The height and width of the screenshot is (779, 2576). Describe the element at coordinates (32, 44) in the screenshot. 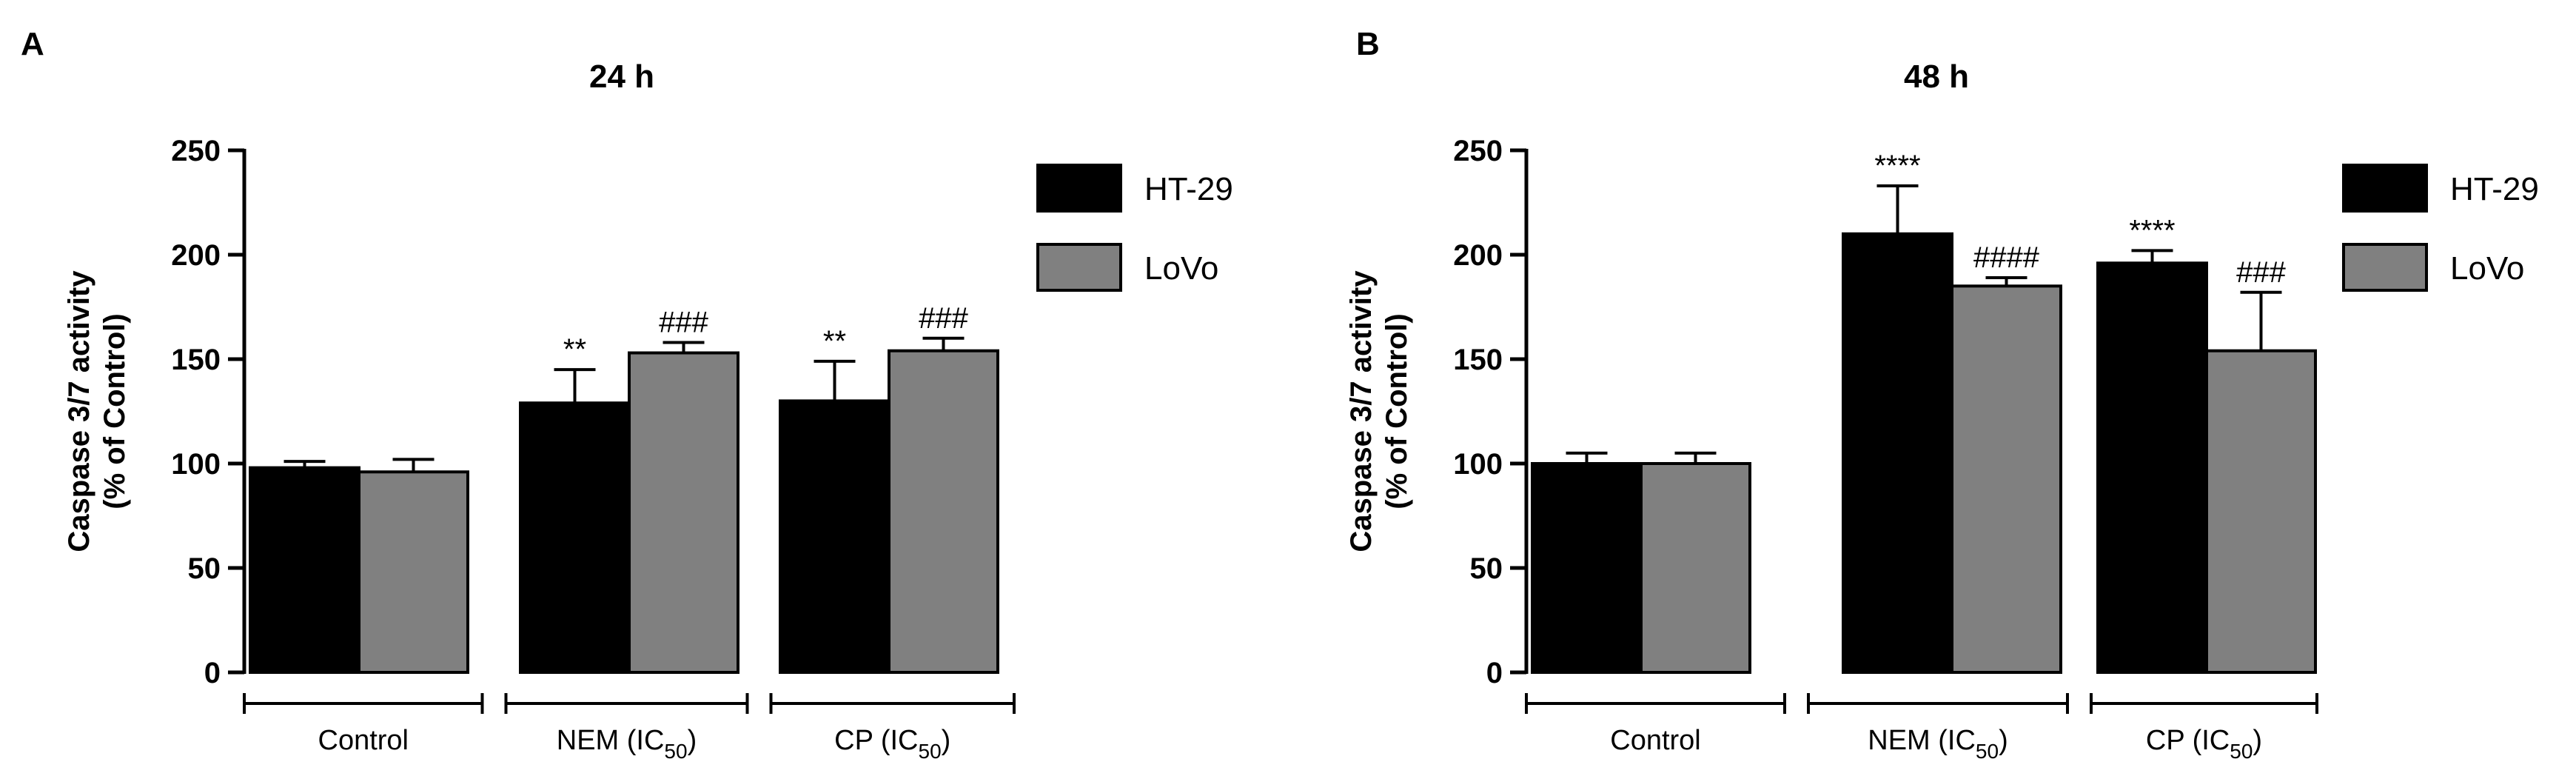

I see `panel-letter: A` at that location.